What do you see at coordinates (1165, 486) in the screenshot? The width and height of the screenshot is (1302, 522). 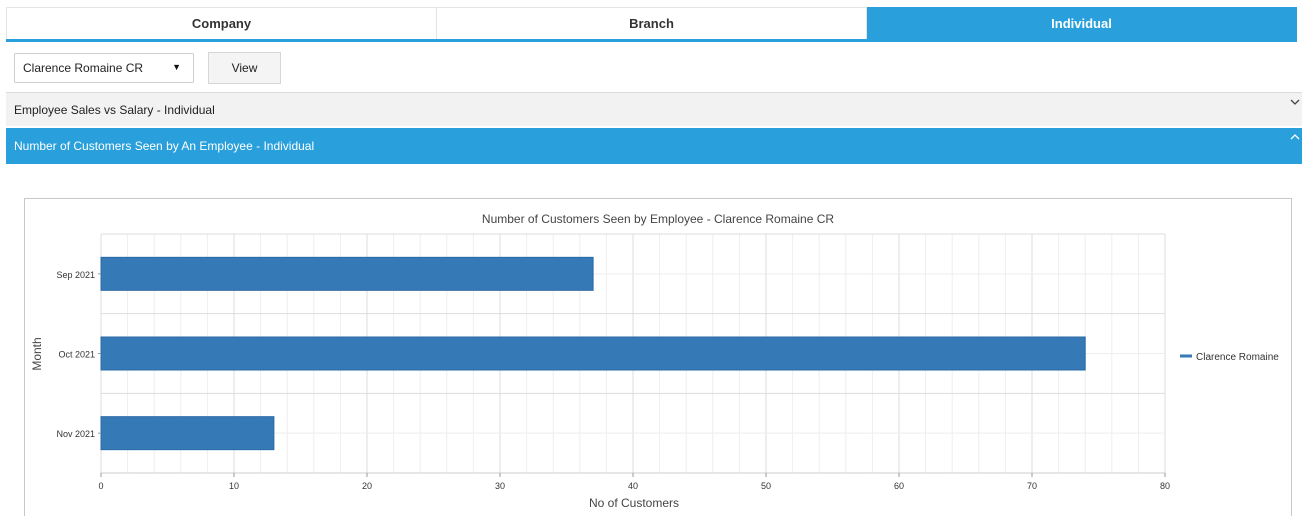 I see `x-tick-label: 80` at bounding box center [1165, 486].